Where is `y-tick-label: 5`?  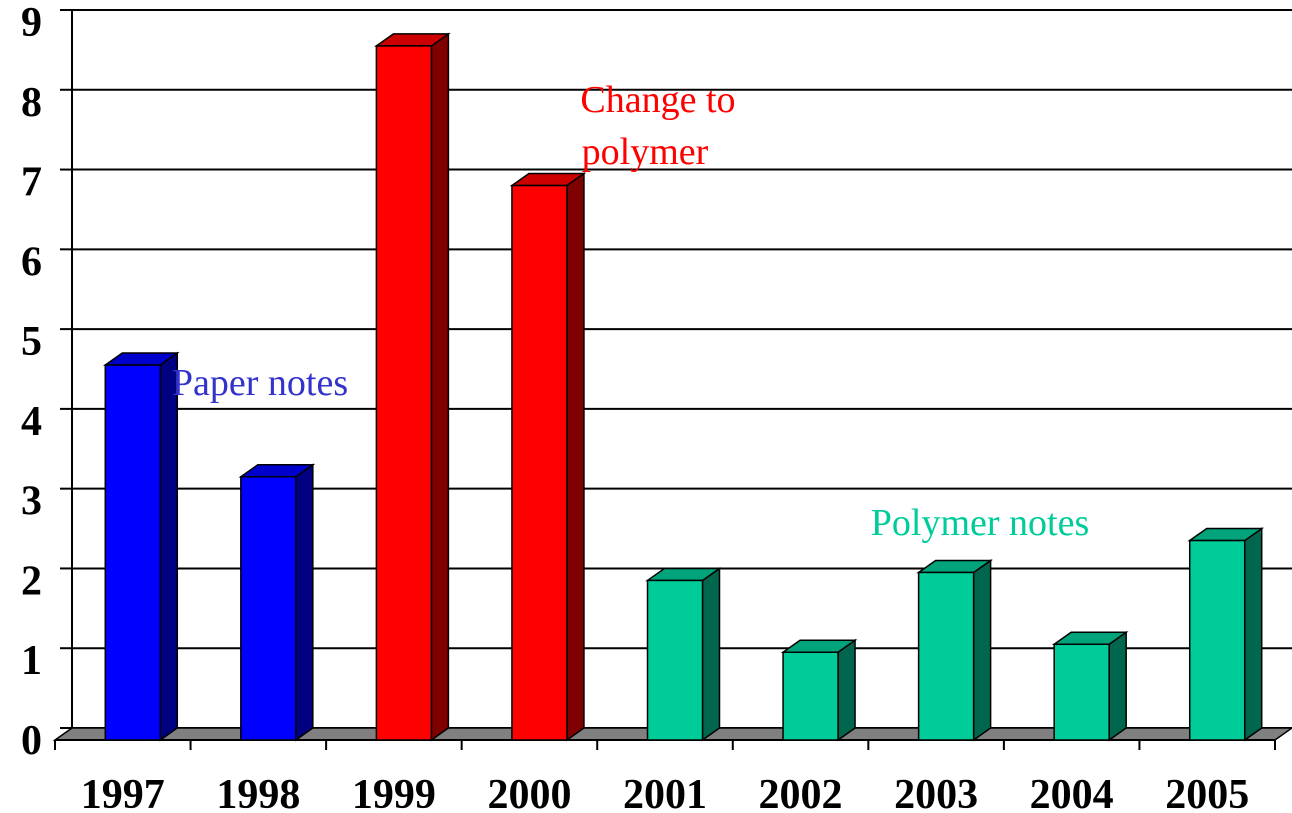 y-tick-label: 5 is located at coordinates (31, 342).